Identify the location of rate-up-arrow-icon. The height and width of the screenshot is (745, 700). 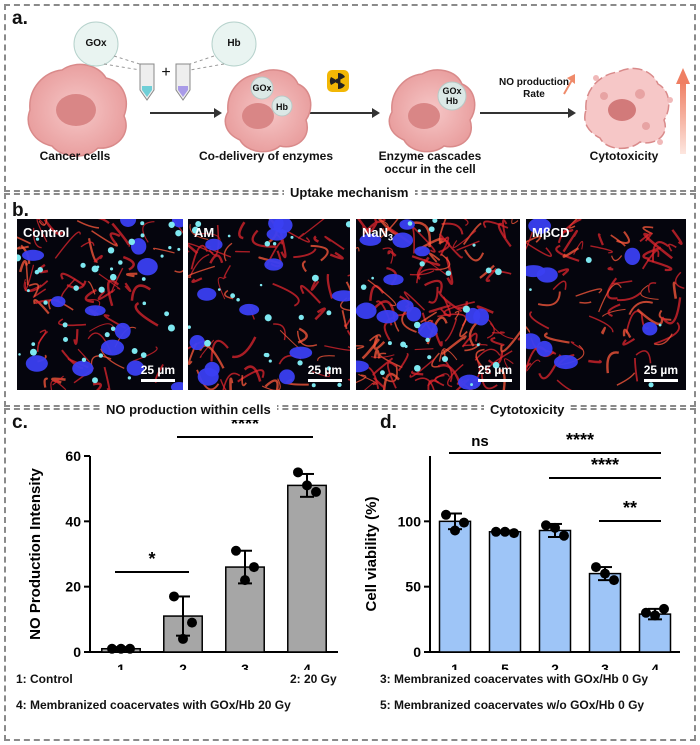
(569, 84).